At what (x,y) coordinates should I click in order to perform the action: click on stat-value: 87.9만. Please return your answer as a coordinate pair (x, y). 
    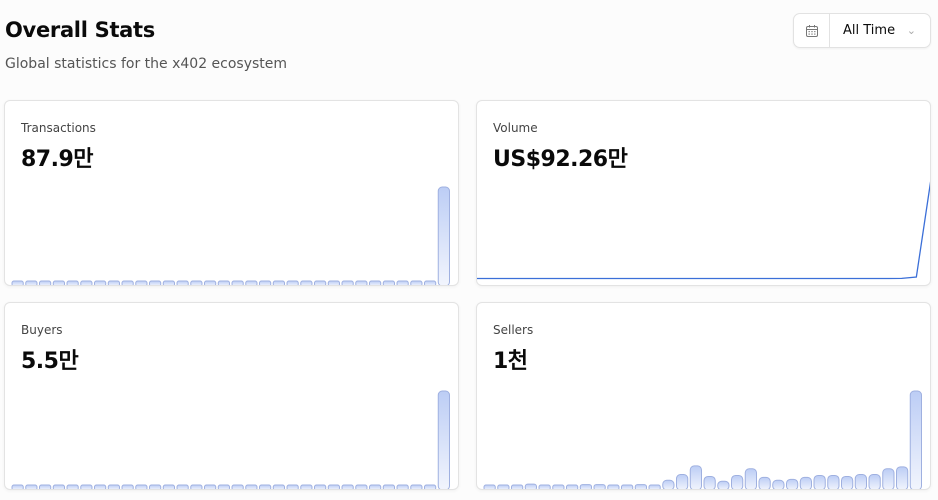
    Looking at the image, I should click on (57, 159).